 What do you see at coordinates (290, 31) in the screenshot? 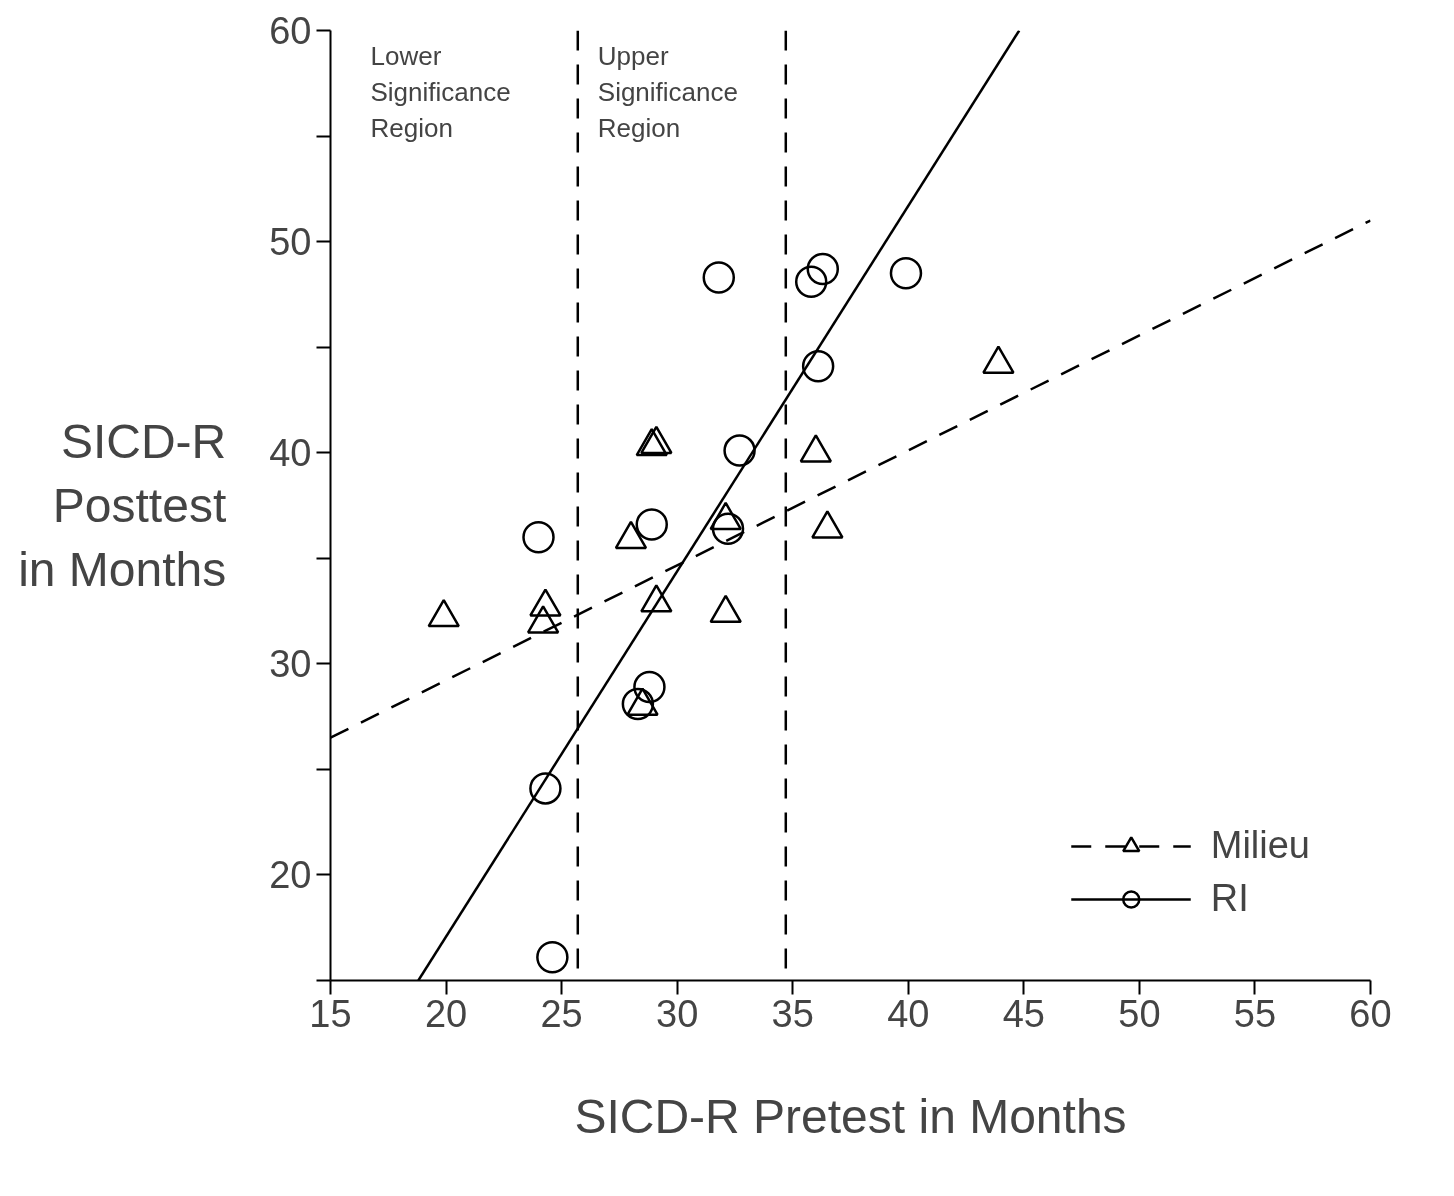
I see `y-tick-label: 60` at bounding box center [290, 31].